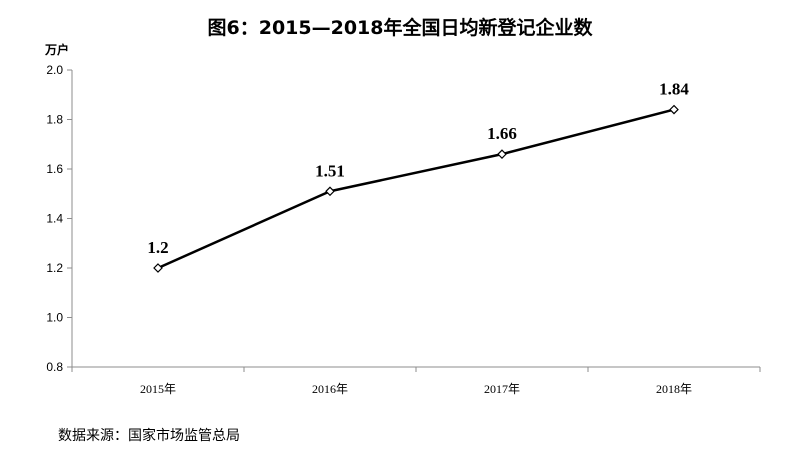 The height and width of the screenshot is (460, 800). Describe the element at coordinates (54, 169) in the screenshot. I see `y-tick-label: 1.6` at that location.